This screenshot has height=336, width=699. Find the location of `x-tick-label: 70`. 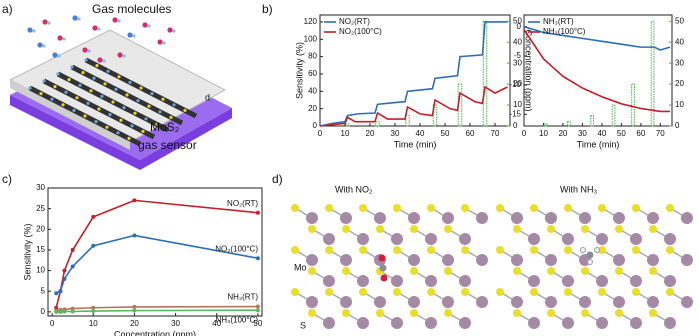

x-tick-label: 70 is located at coordinates (660, 133).